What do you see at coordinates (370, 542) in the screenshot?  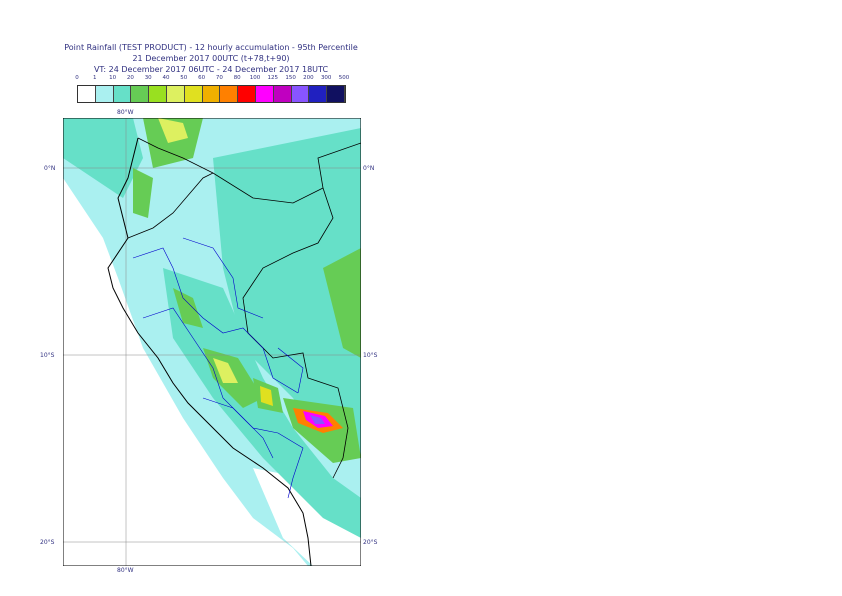 I see `lat-label-right-20: 20°S` at bounding box center [370, 542].